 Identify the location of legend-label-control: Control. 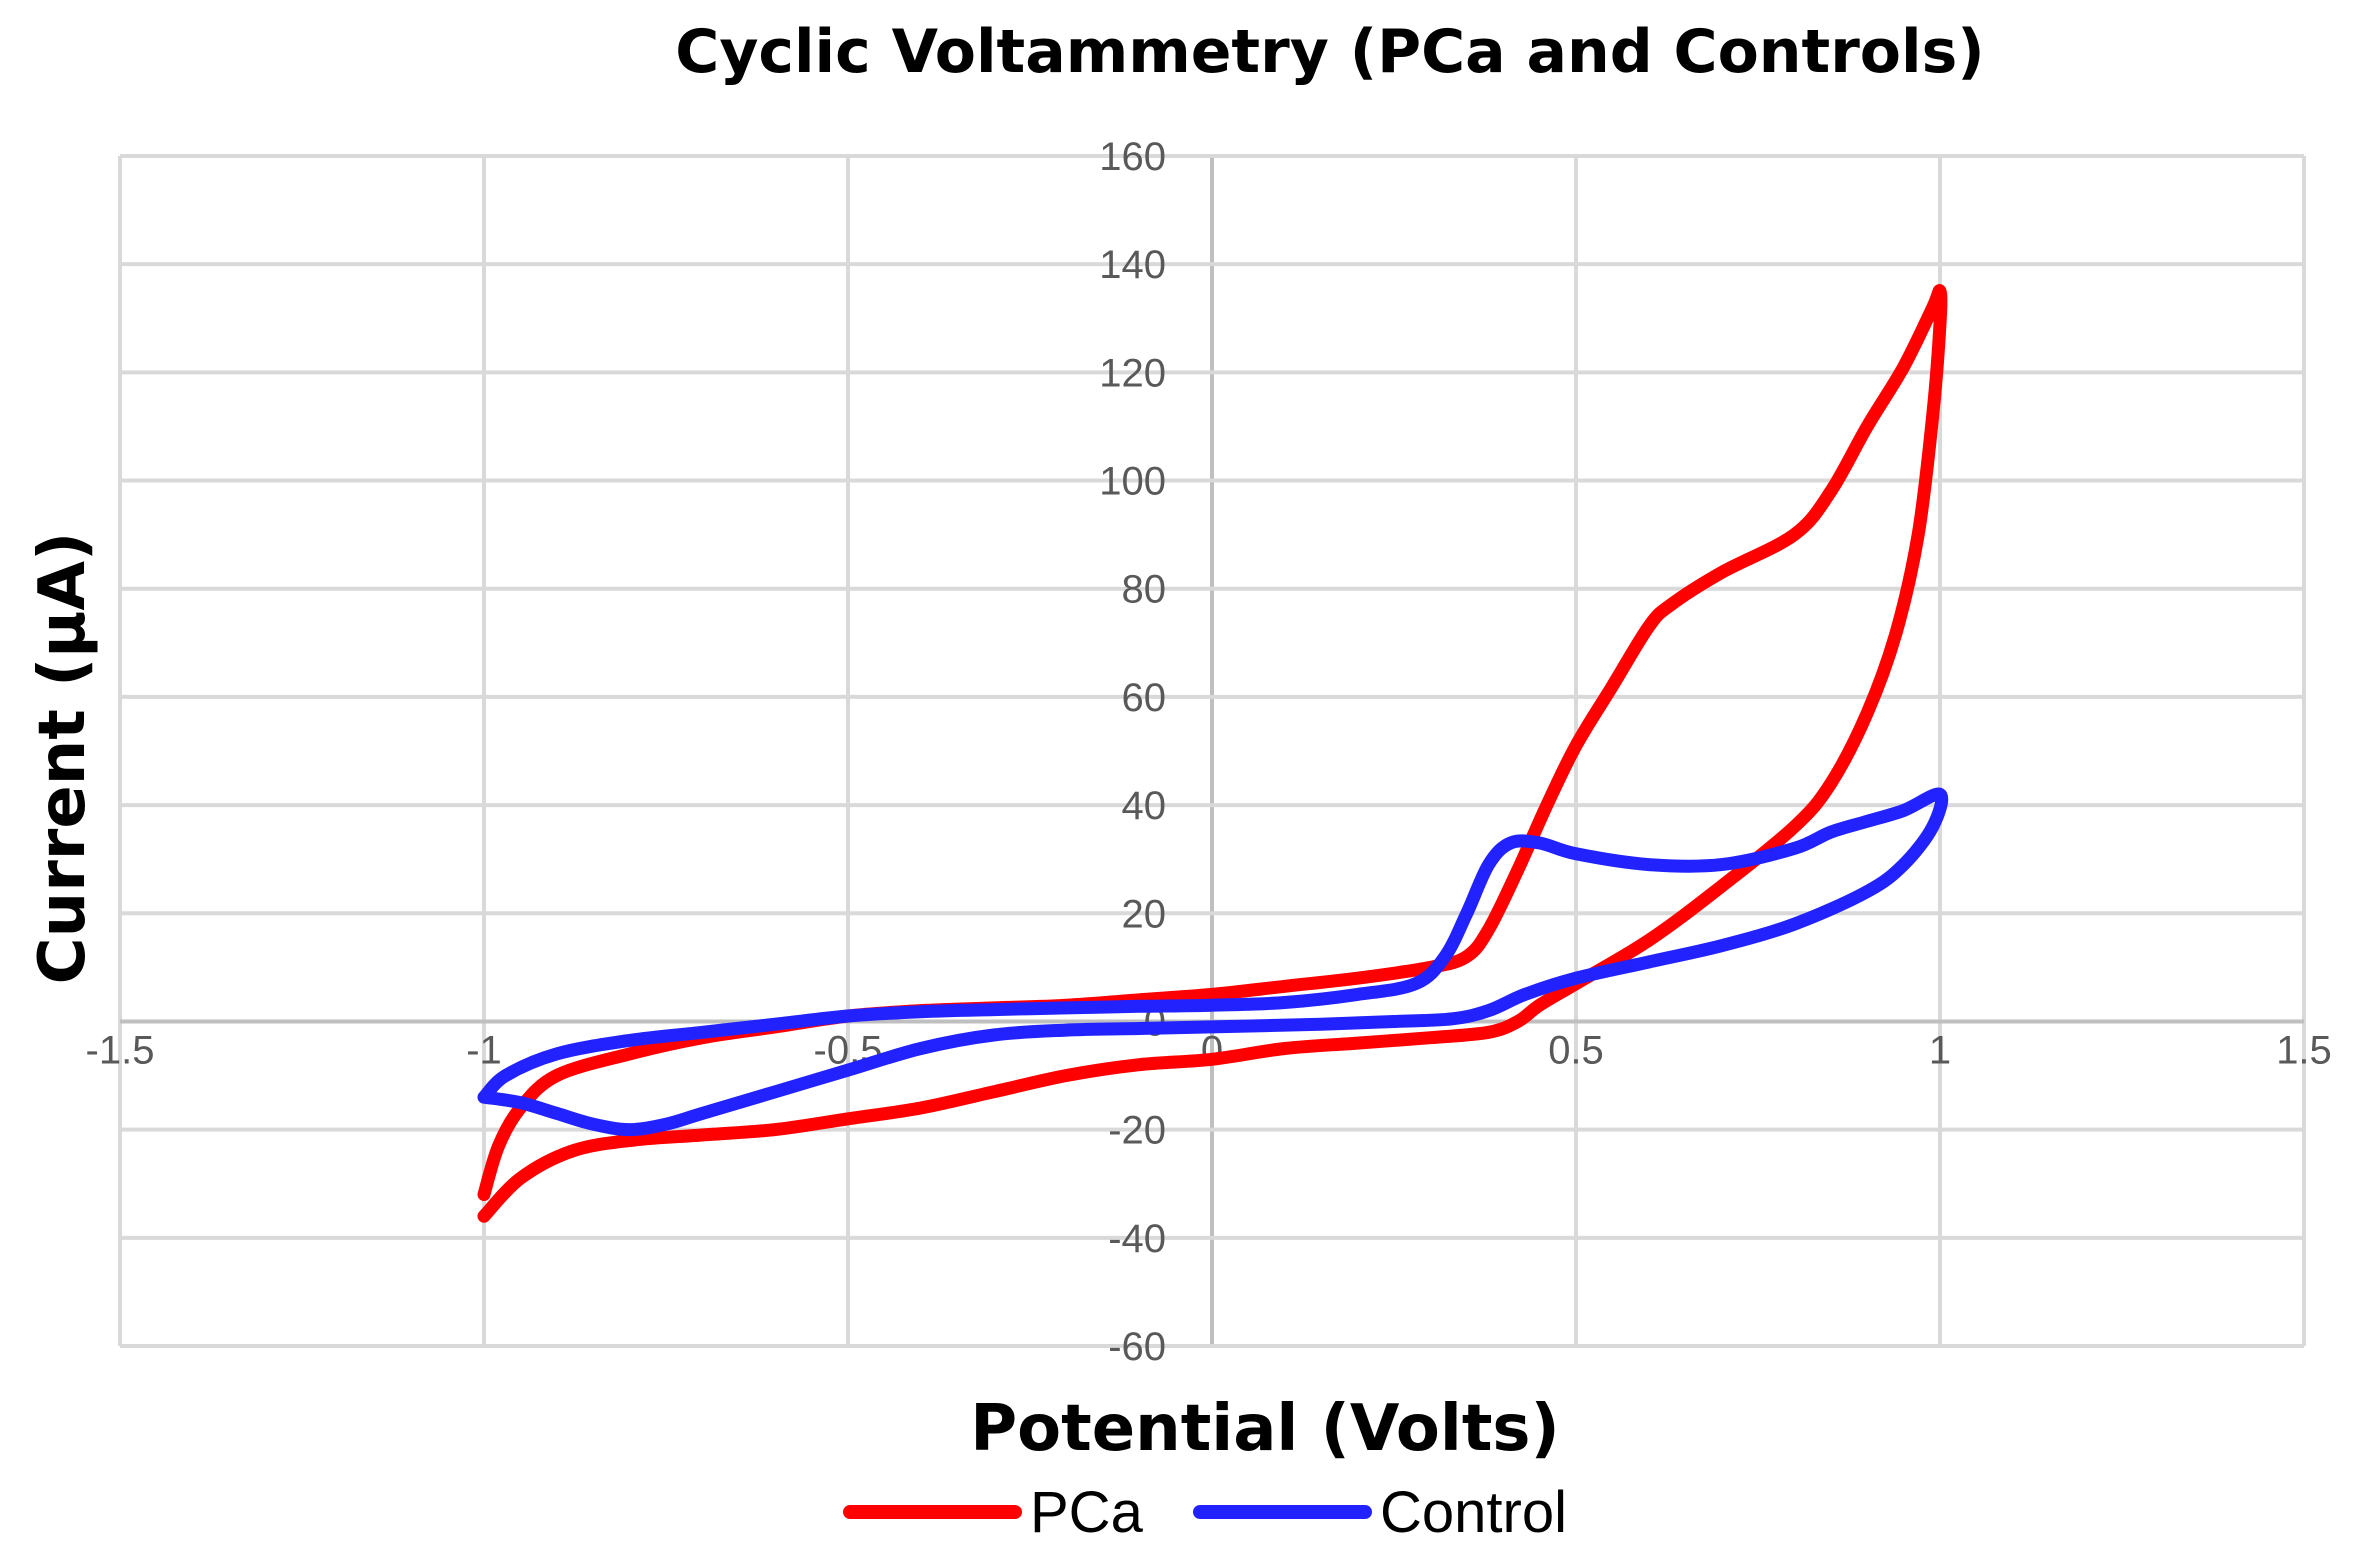
(1473, 1512).